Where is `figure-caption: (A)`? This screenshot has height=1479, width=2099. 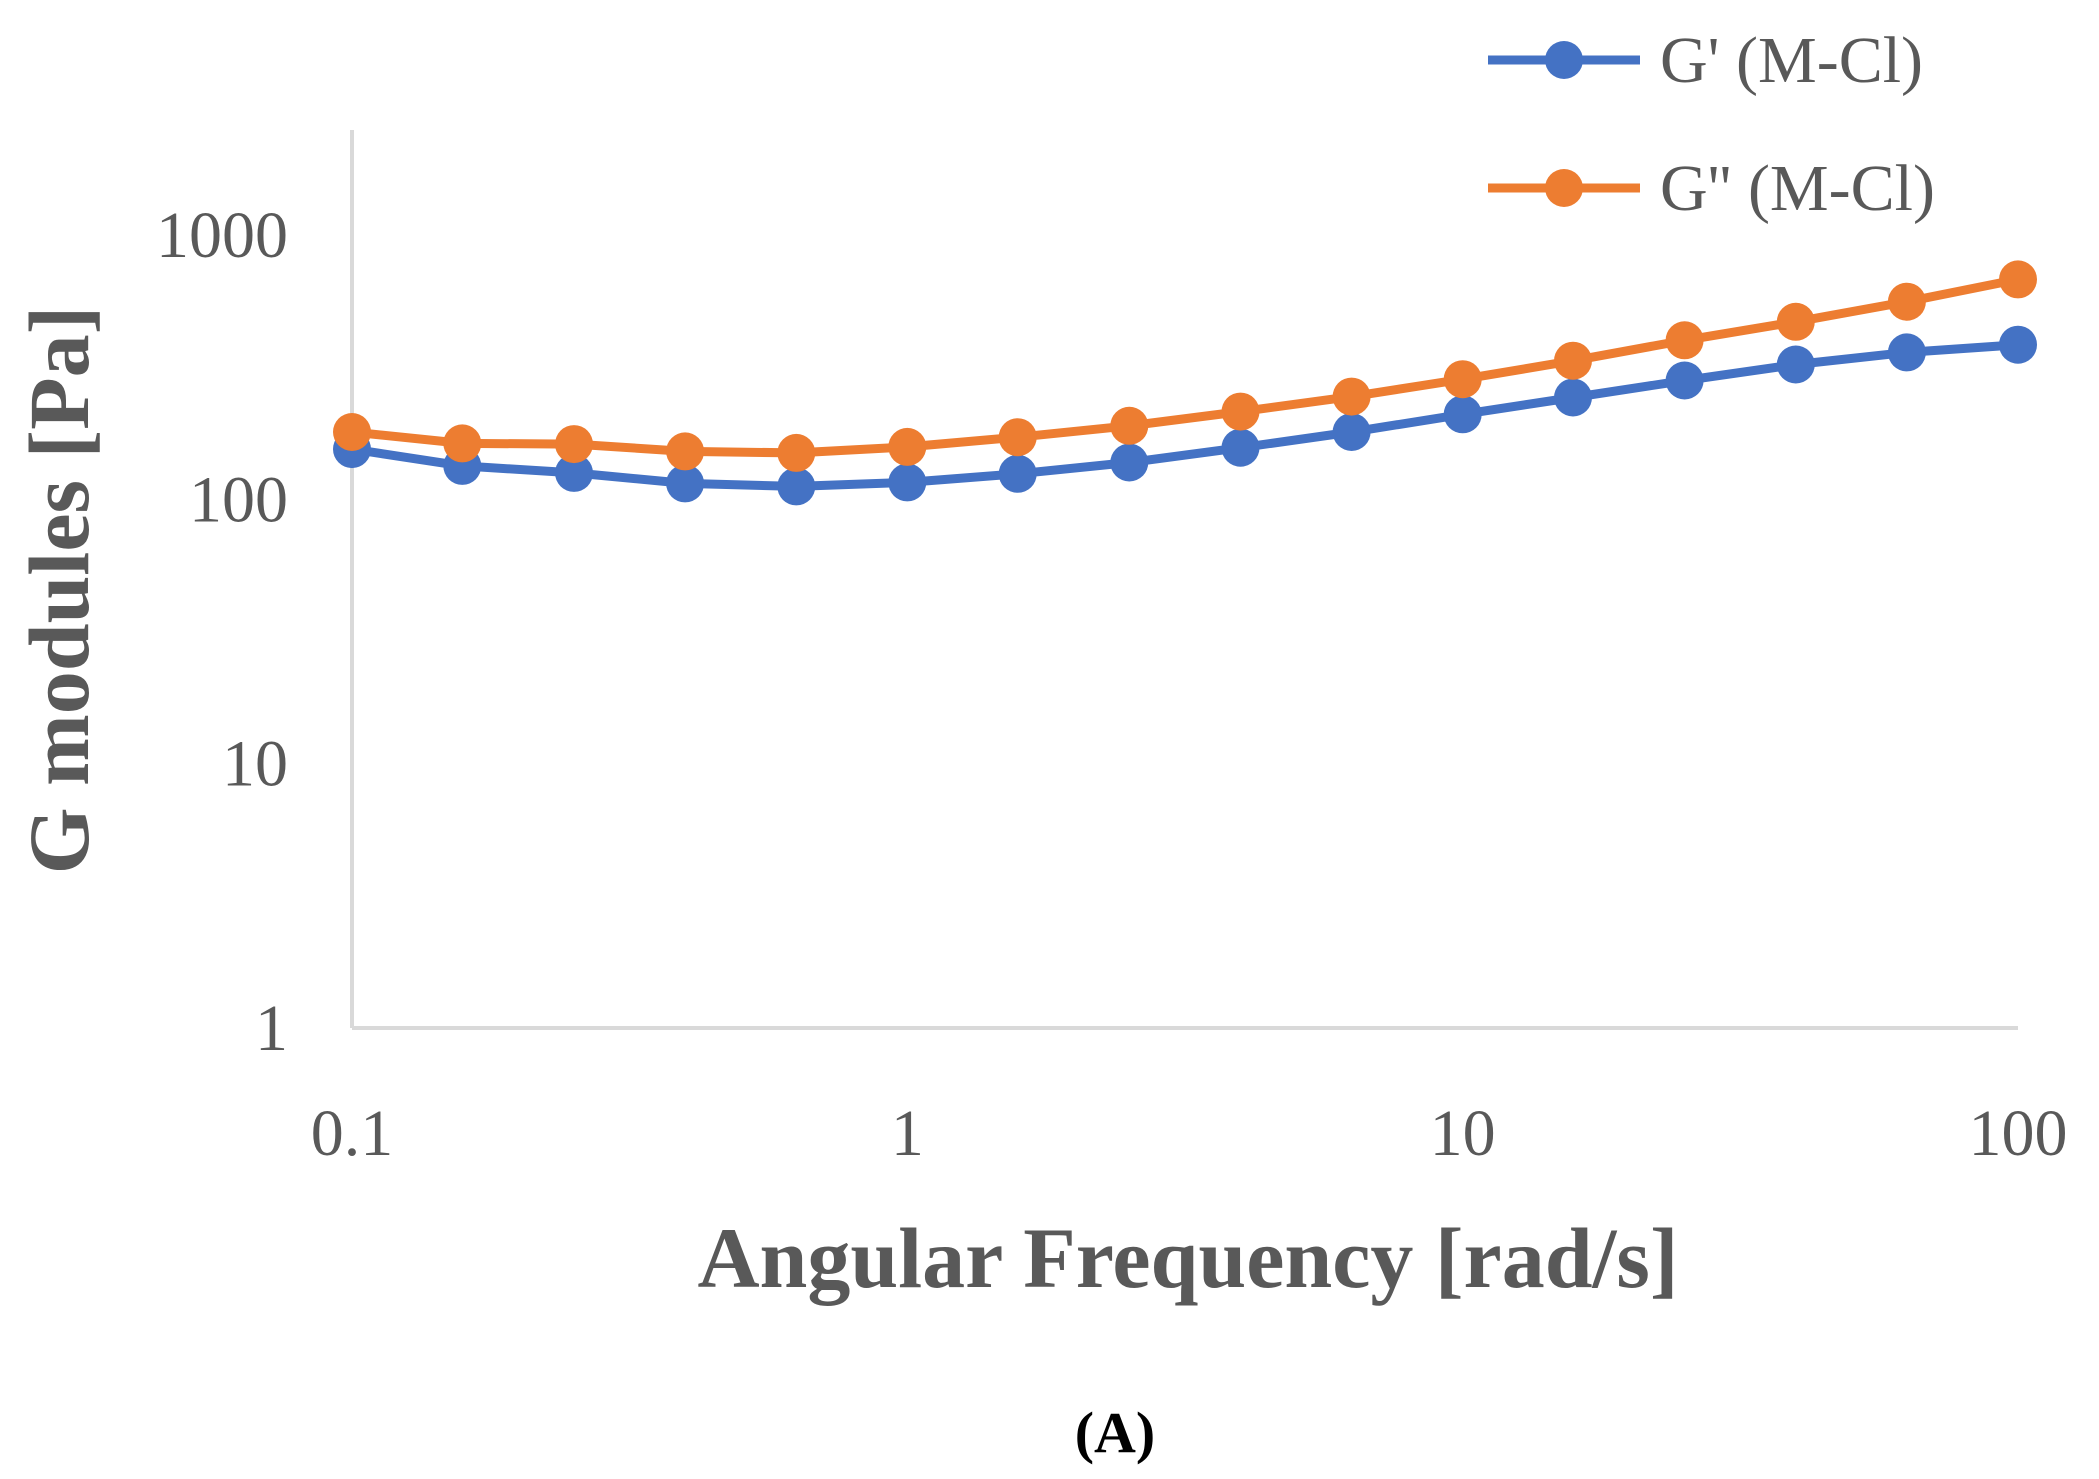 figure-caption: (A) is located at coordinates (1115, 1432).